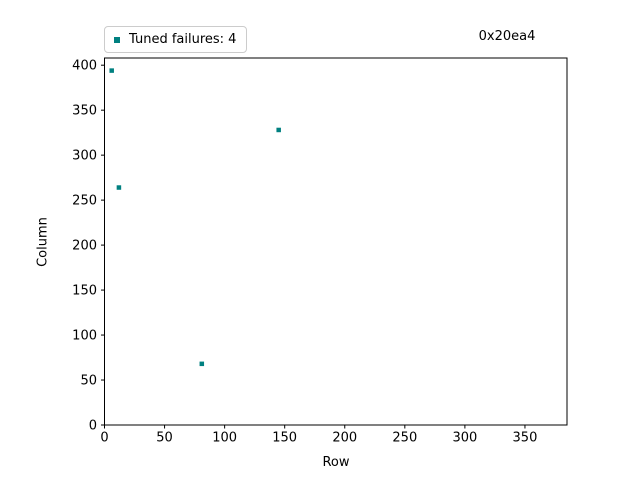  What do you see at coordinates (464, 438) in the screenshot?
I see `x-tick-label: 300` at bounding box center [464, 438].